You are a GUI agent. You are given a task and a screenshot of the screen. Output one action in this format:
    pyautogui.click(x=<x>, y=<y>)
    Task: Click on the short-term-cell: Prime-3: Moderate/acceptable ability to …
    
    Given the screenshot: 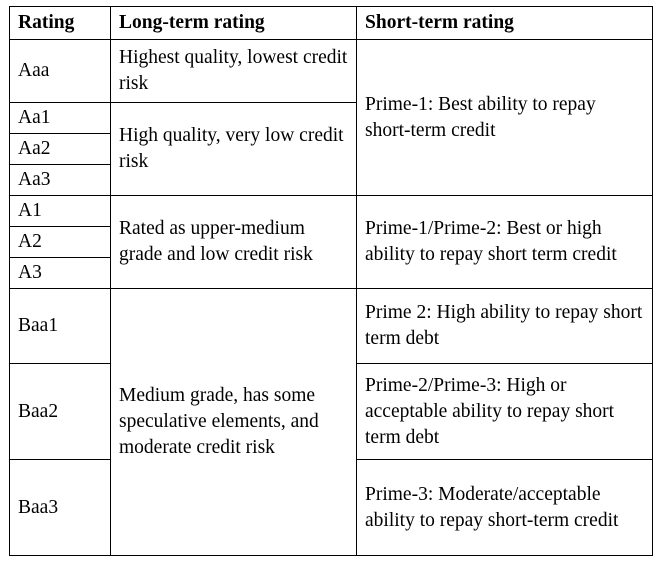 What is the action you would take?
    pyautogui.click(x=504, y=507)
    